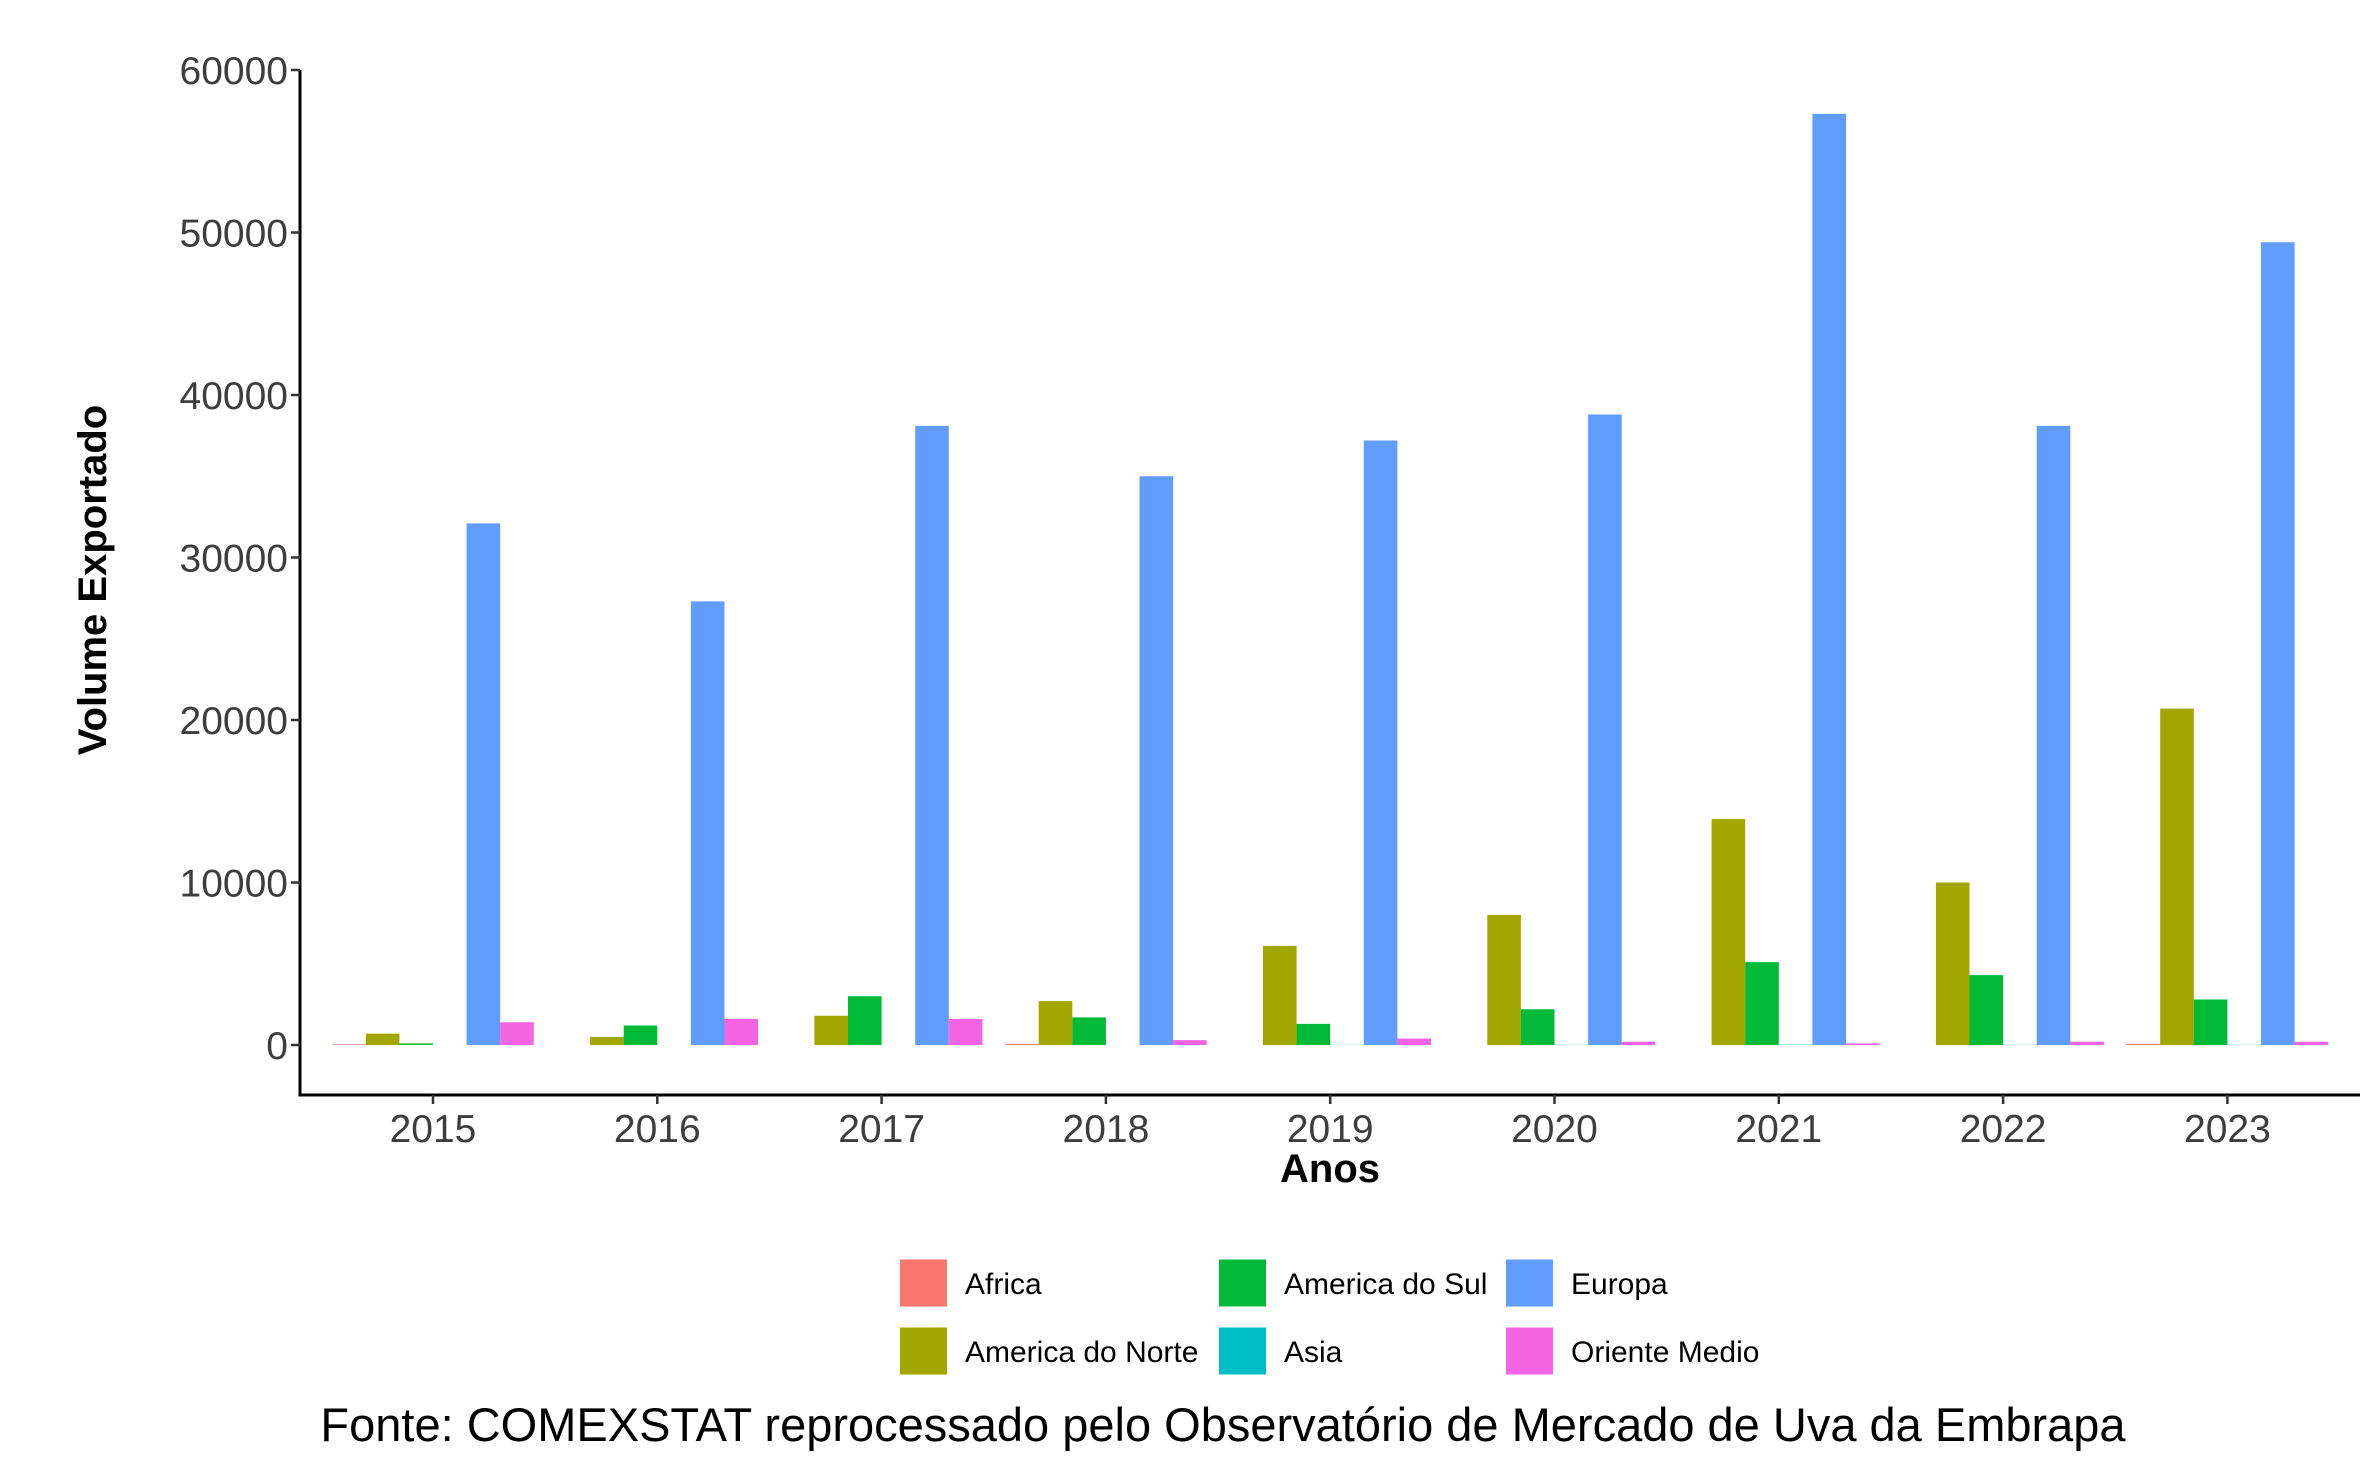  What do you see at coordinates (2311, 1043) in the screenshot?
I see `bar-oriente-medio-2023` at bounding box center [2311, 1043].